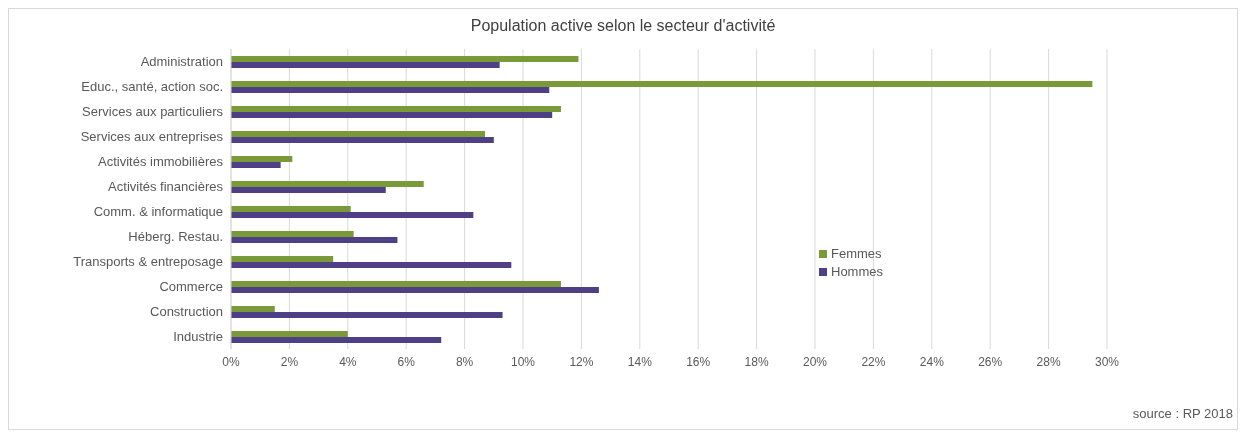  I want to click on y-tick-label: Construction, so click(186, 312).